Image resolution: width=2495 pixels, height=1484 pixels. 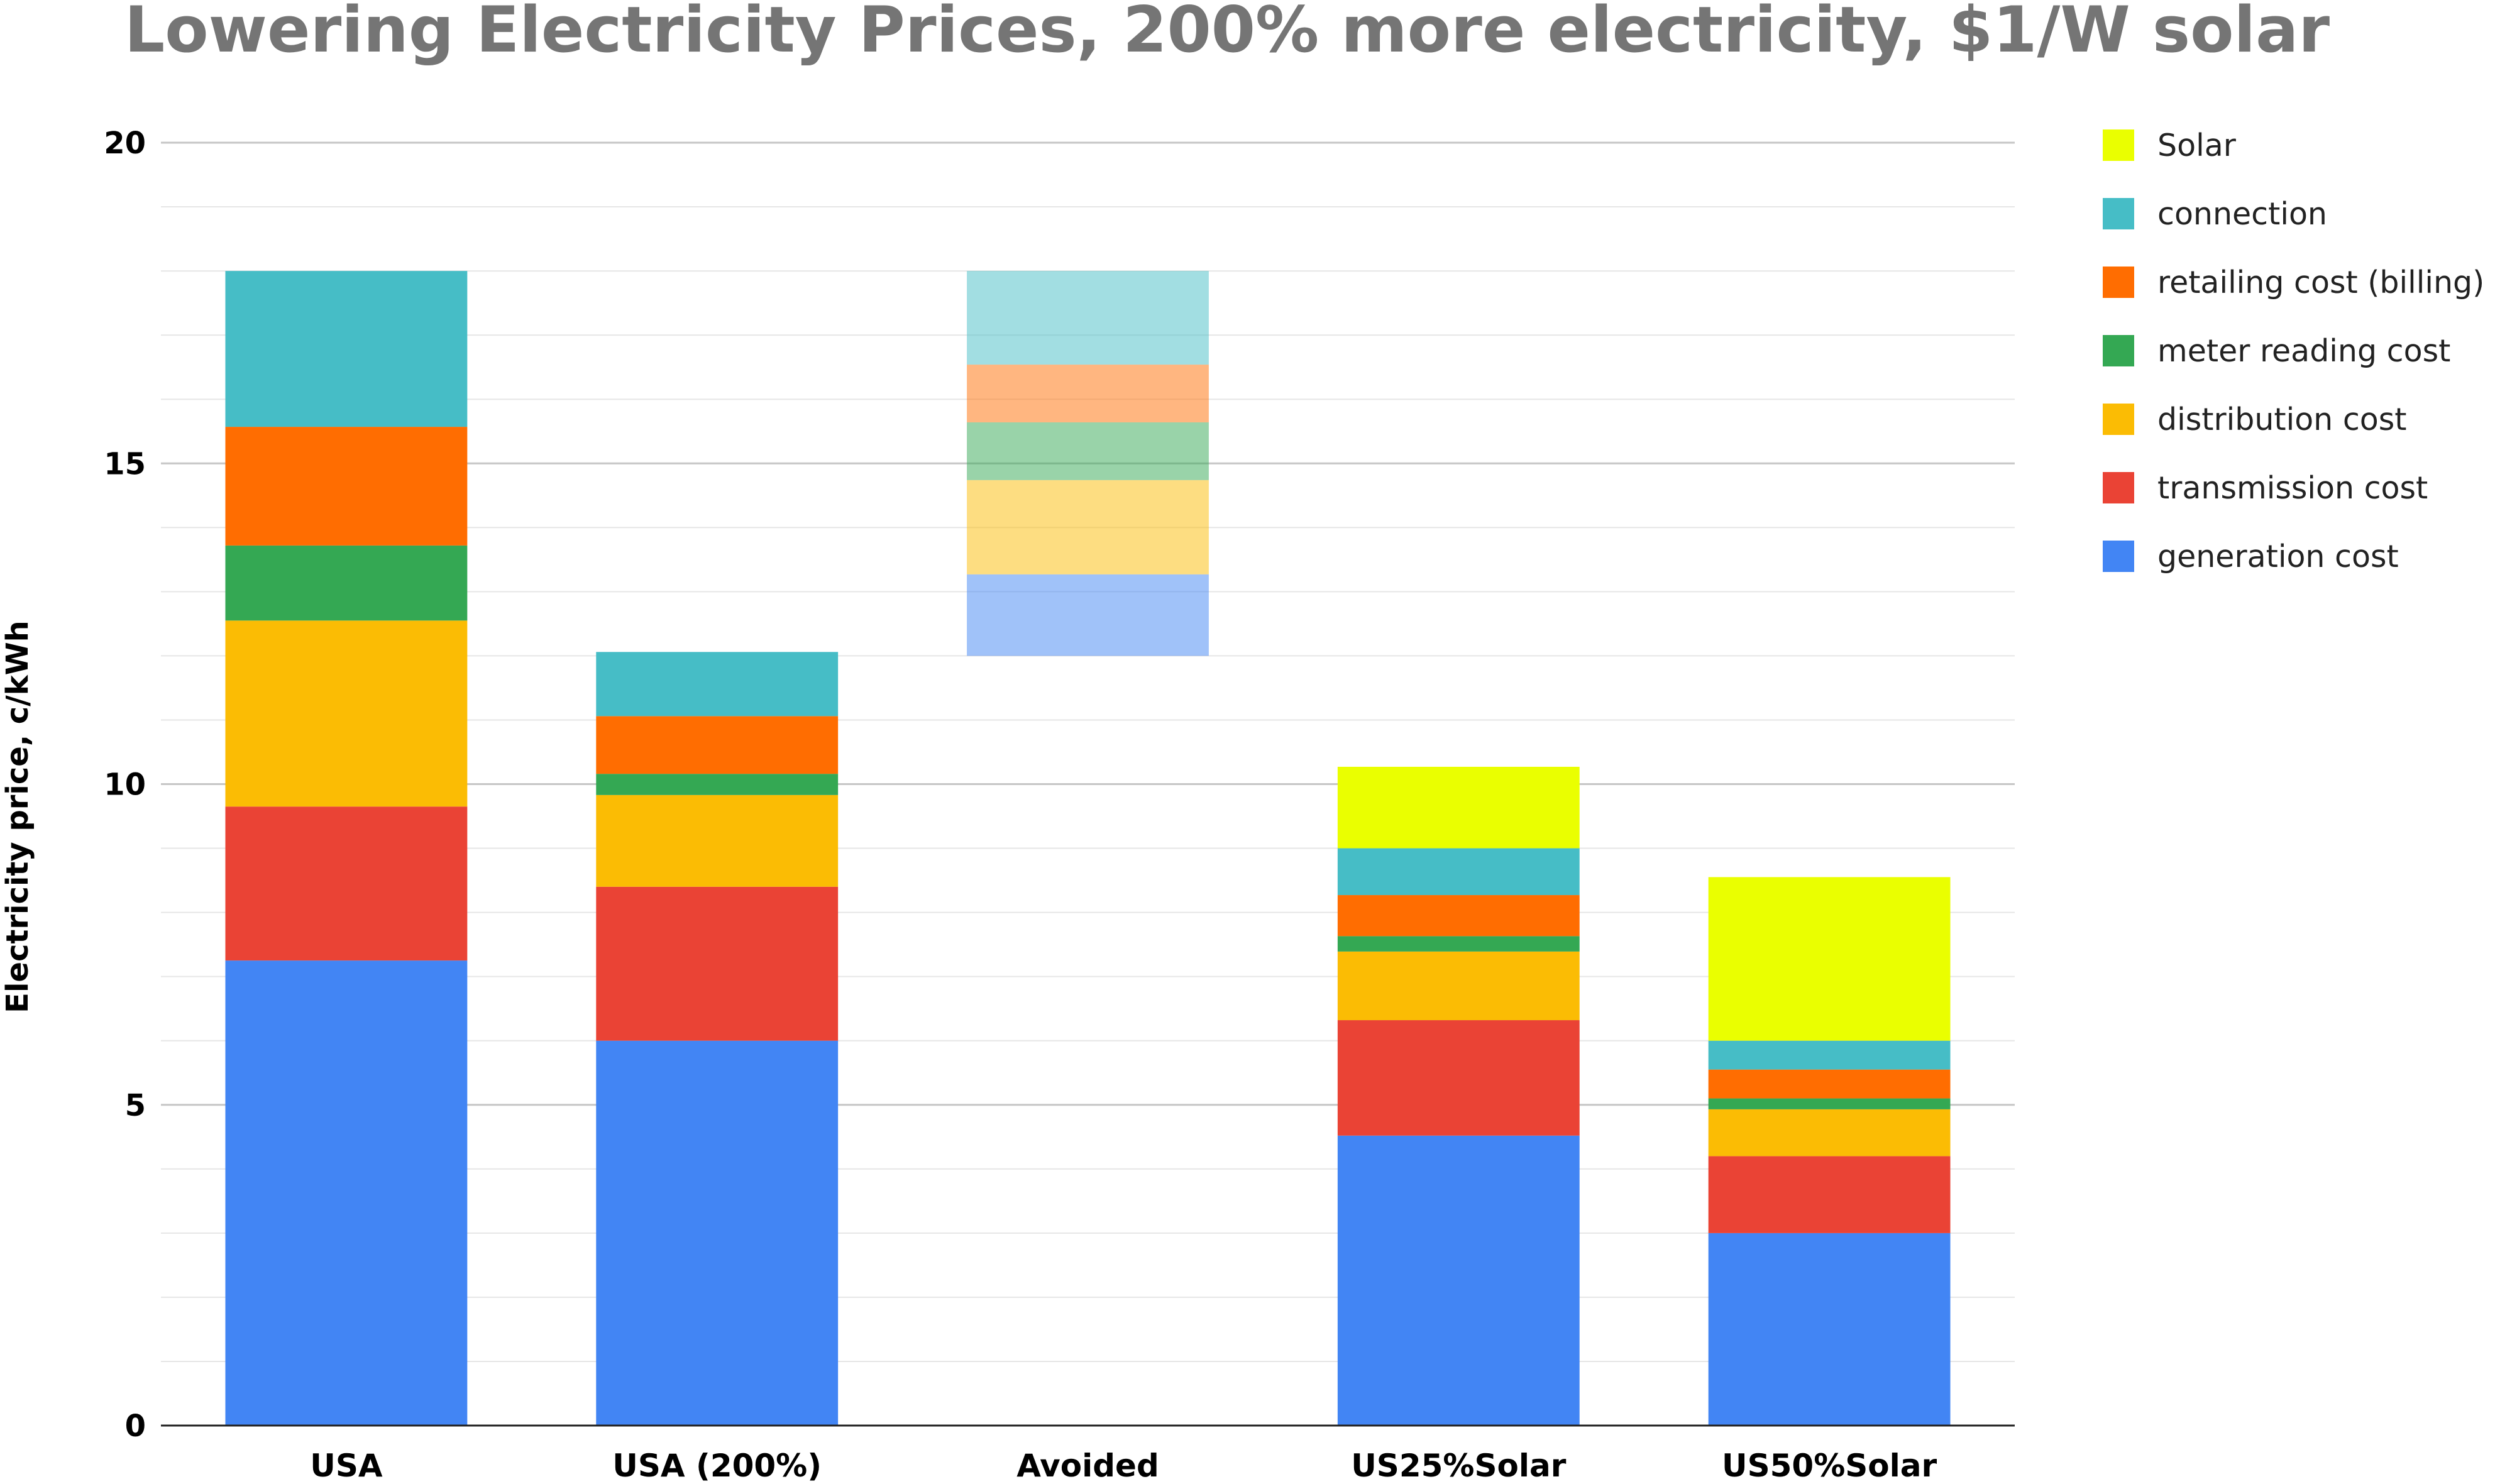 I want to click on x-tick-label: USA, so click(x=347, y=1466).